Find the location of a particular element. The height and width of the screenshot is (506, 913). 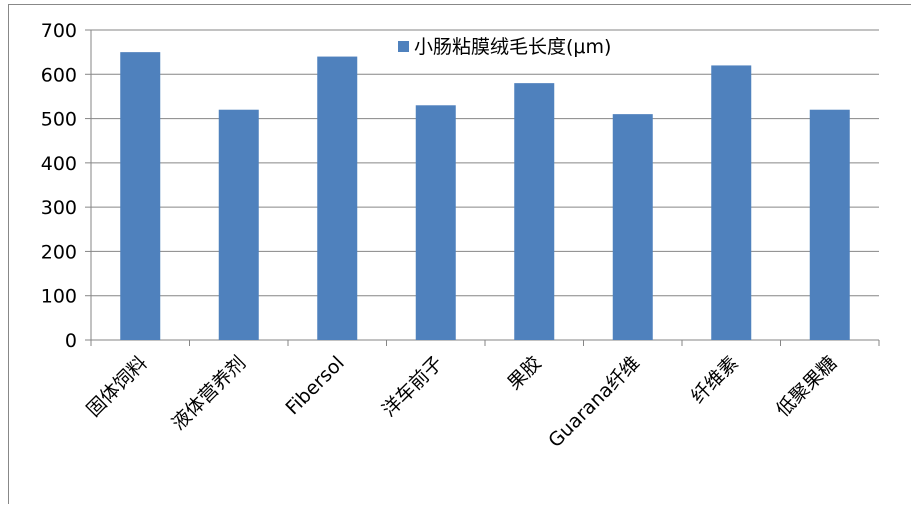

x-tick-label: 洋车前子 is located at coordinates (412, 386).